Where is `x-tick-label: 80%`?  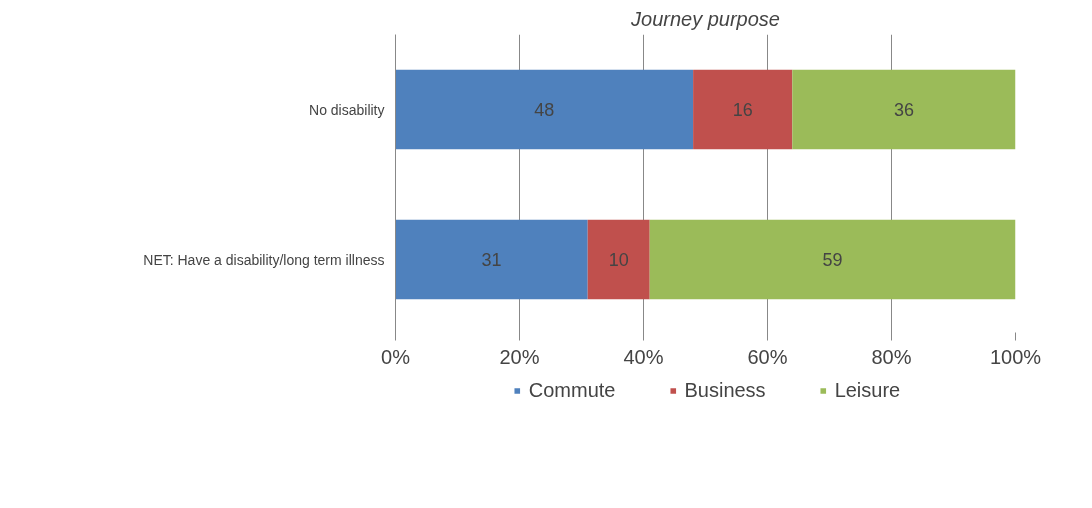
x-tick-label: 80% is located at coordinates (891, 356).